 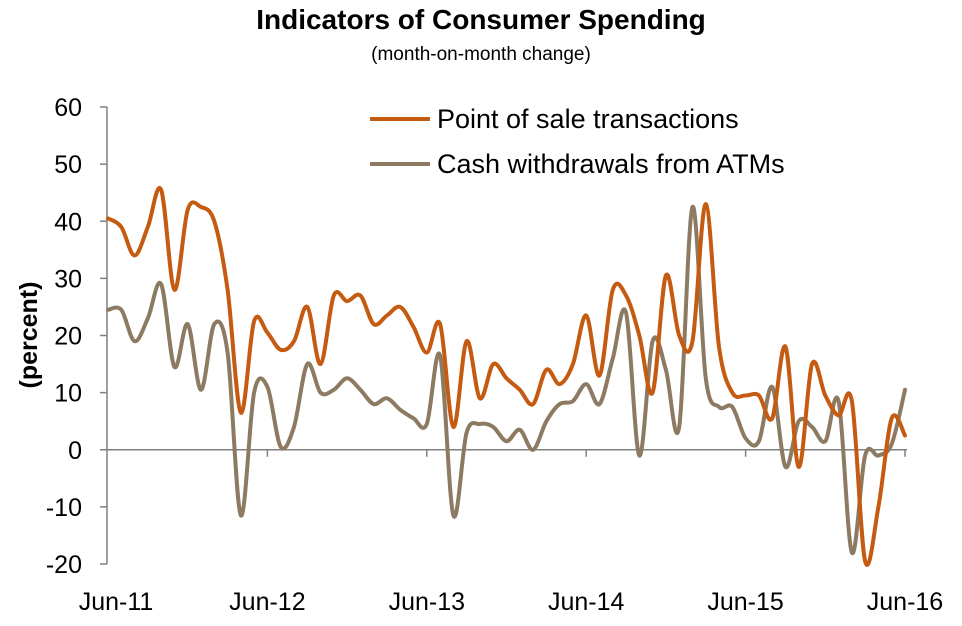 I want to click on x-tick-label: Jun-15, so click(x=745, y=602).